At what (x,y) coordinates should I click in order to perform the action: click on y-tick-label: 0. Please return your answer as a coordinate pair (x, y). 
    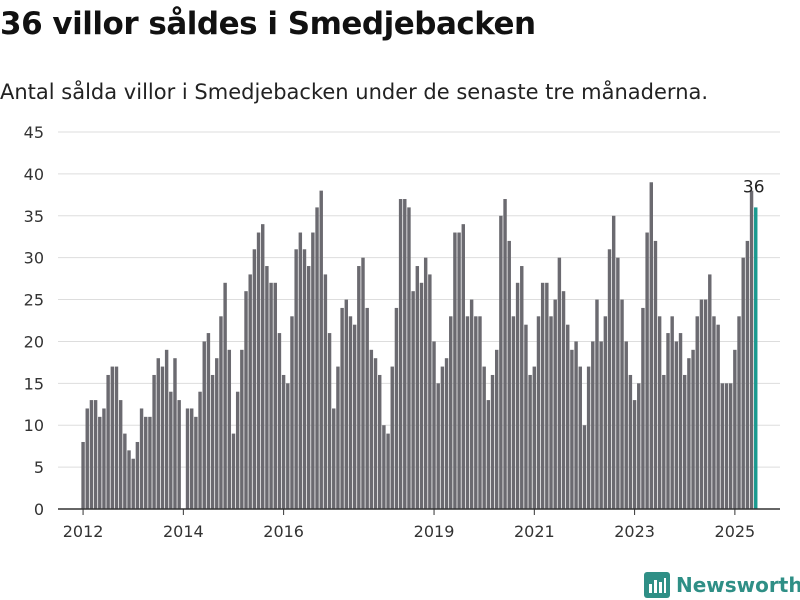
    Looking at the image, I should click on (39, 509).